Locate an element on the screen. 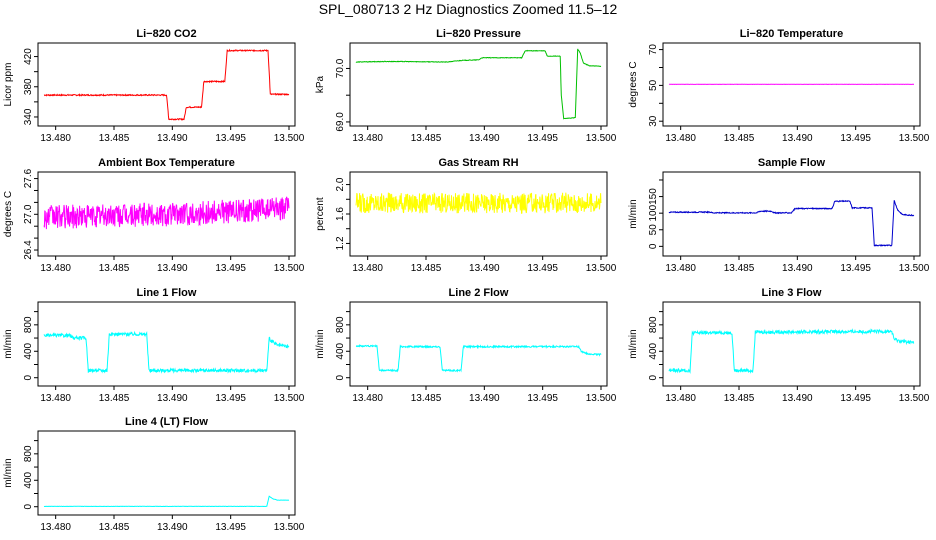 Image resolution: width=936 pixels, height=540 pixels. y-axis-label: Licor ppm is located at coordinates (8, 85).